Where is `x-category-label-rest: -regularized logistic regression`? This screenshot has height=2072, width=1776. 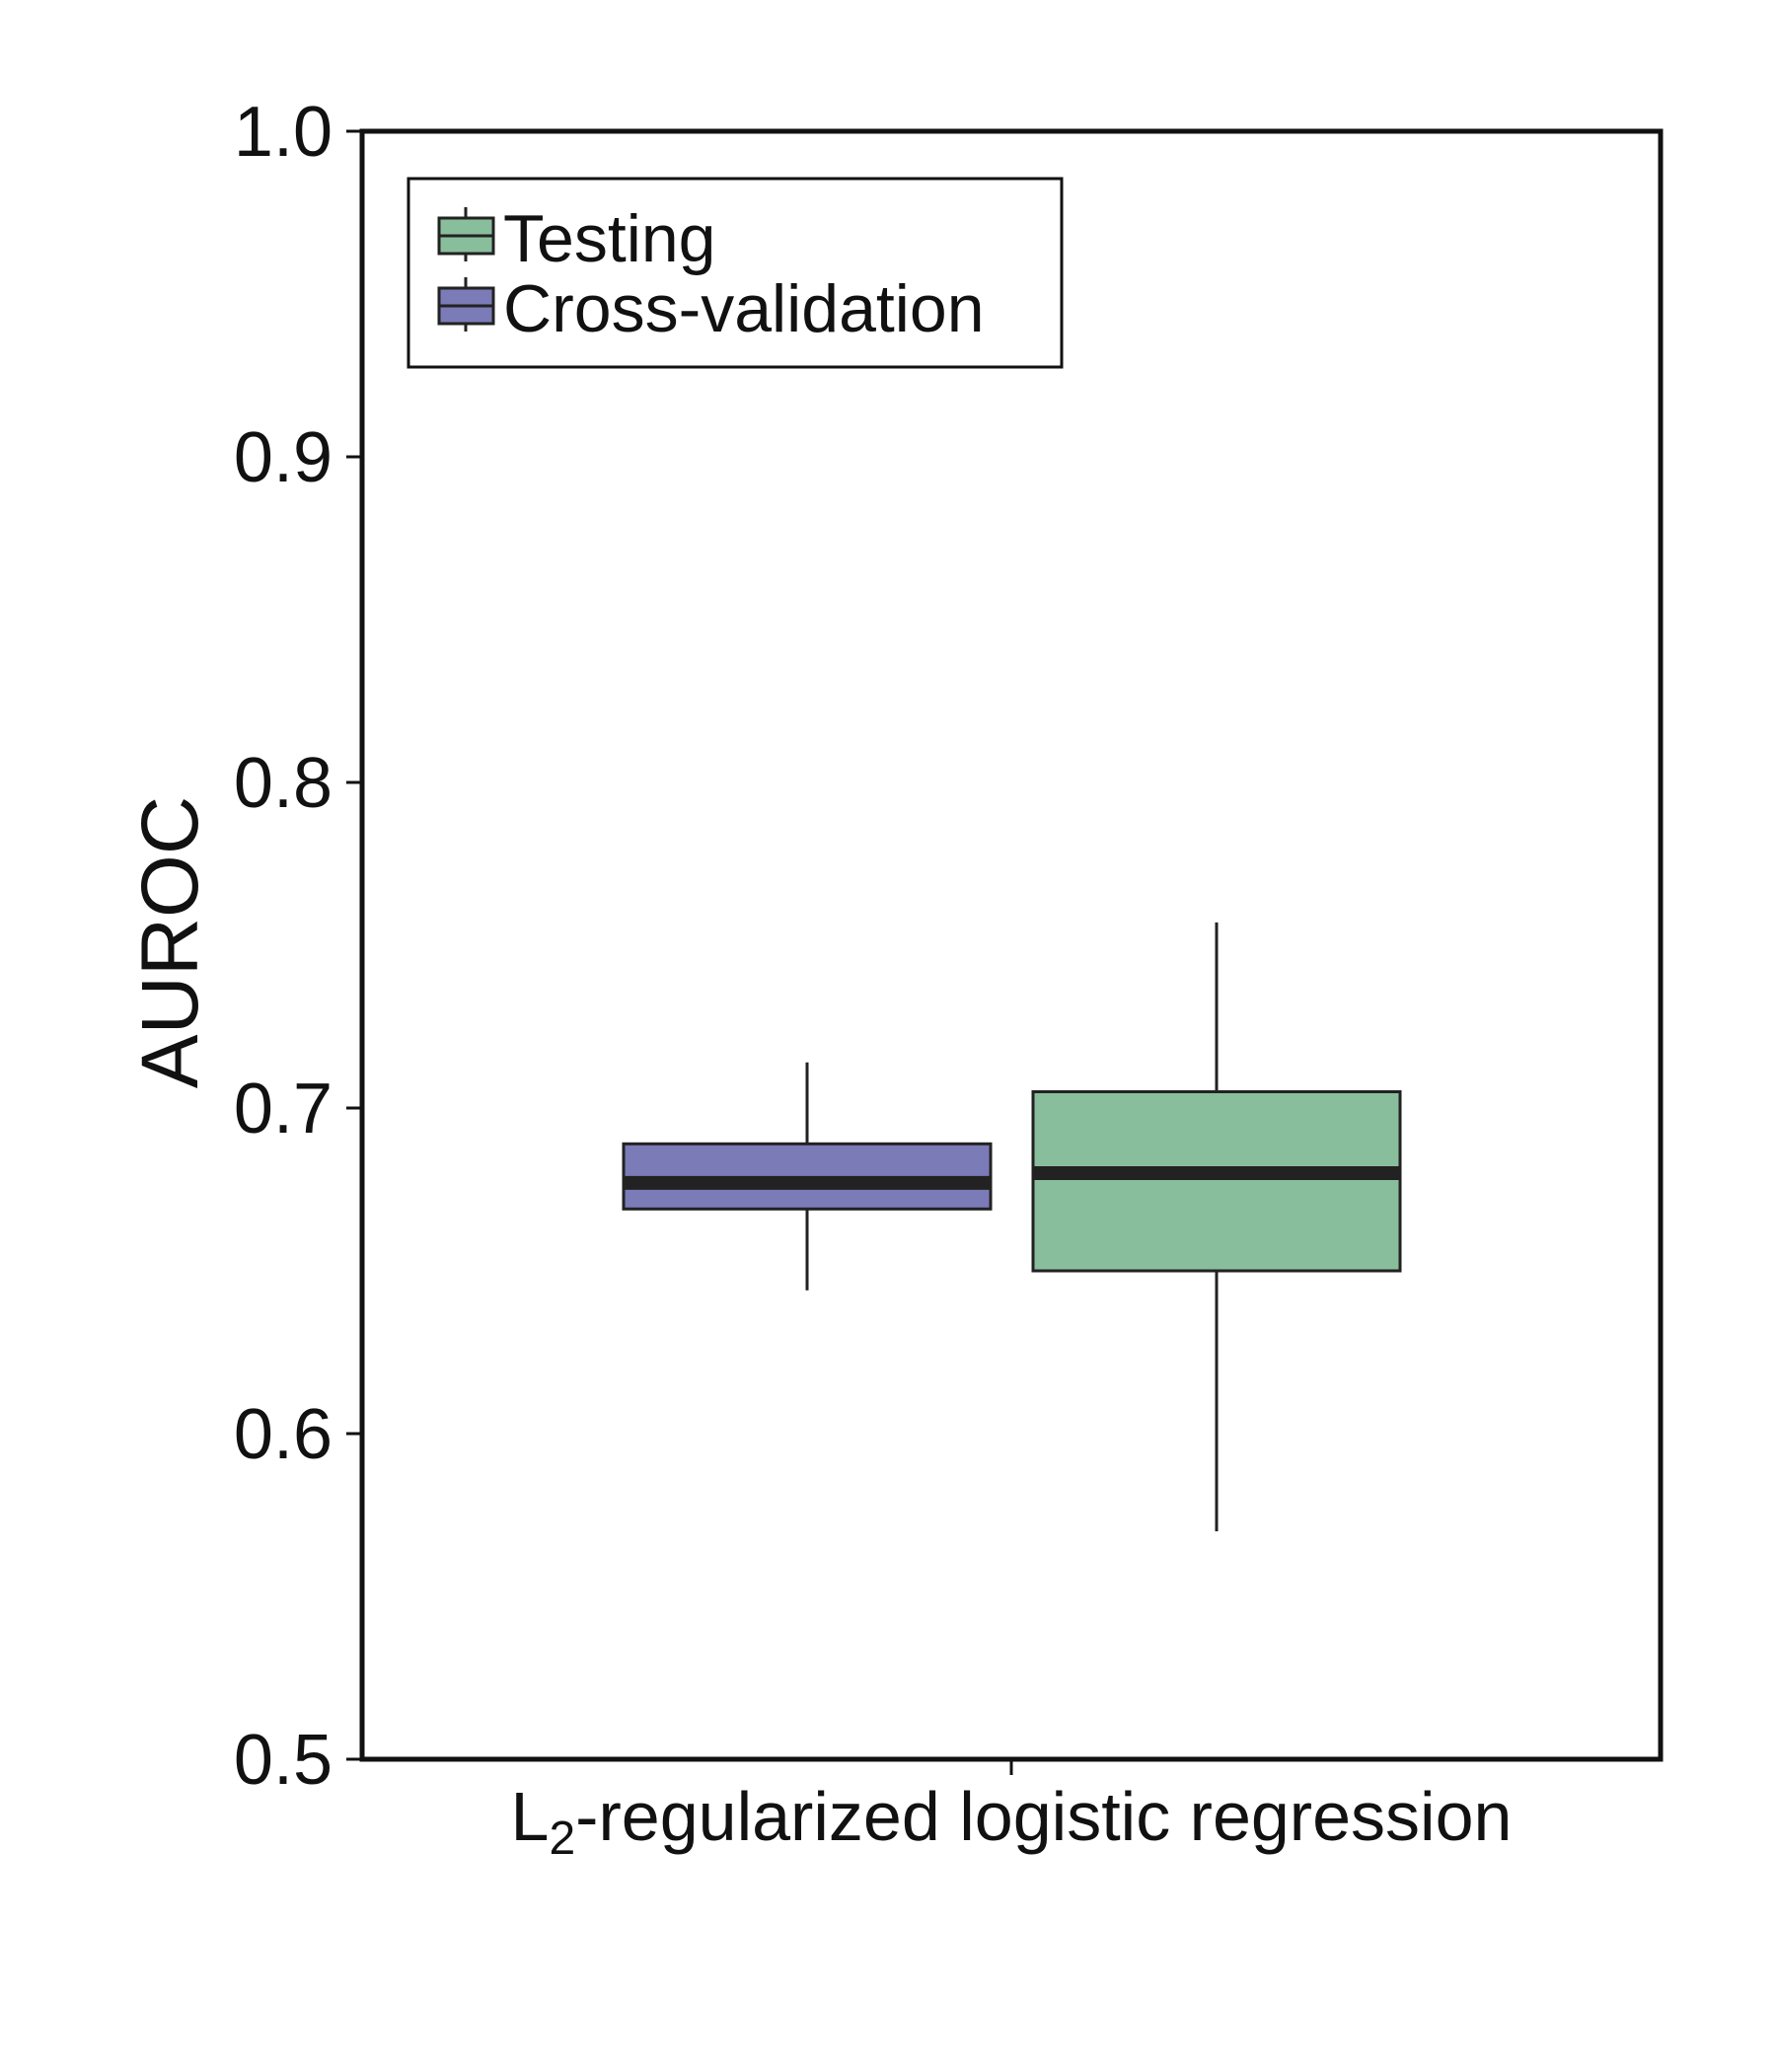
x-category-label-rest: -regularized logistic regression is located at coordinates (1044, 1817).